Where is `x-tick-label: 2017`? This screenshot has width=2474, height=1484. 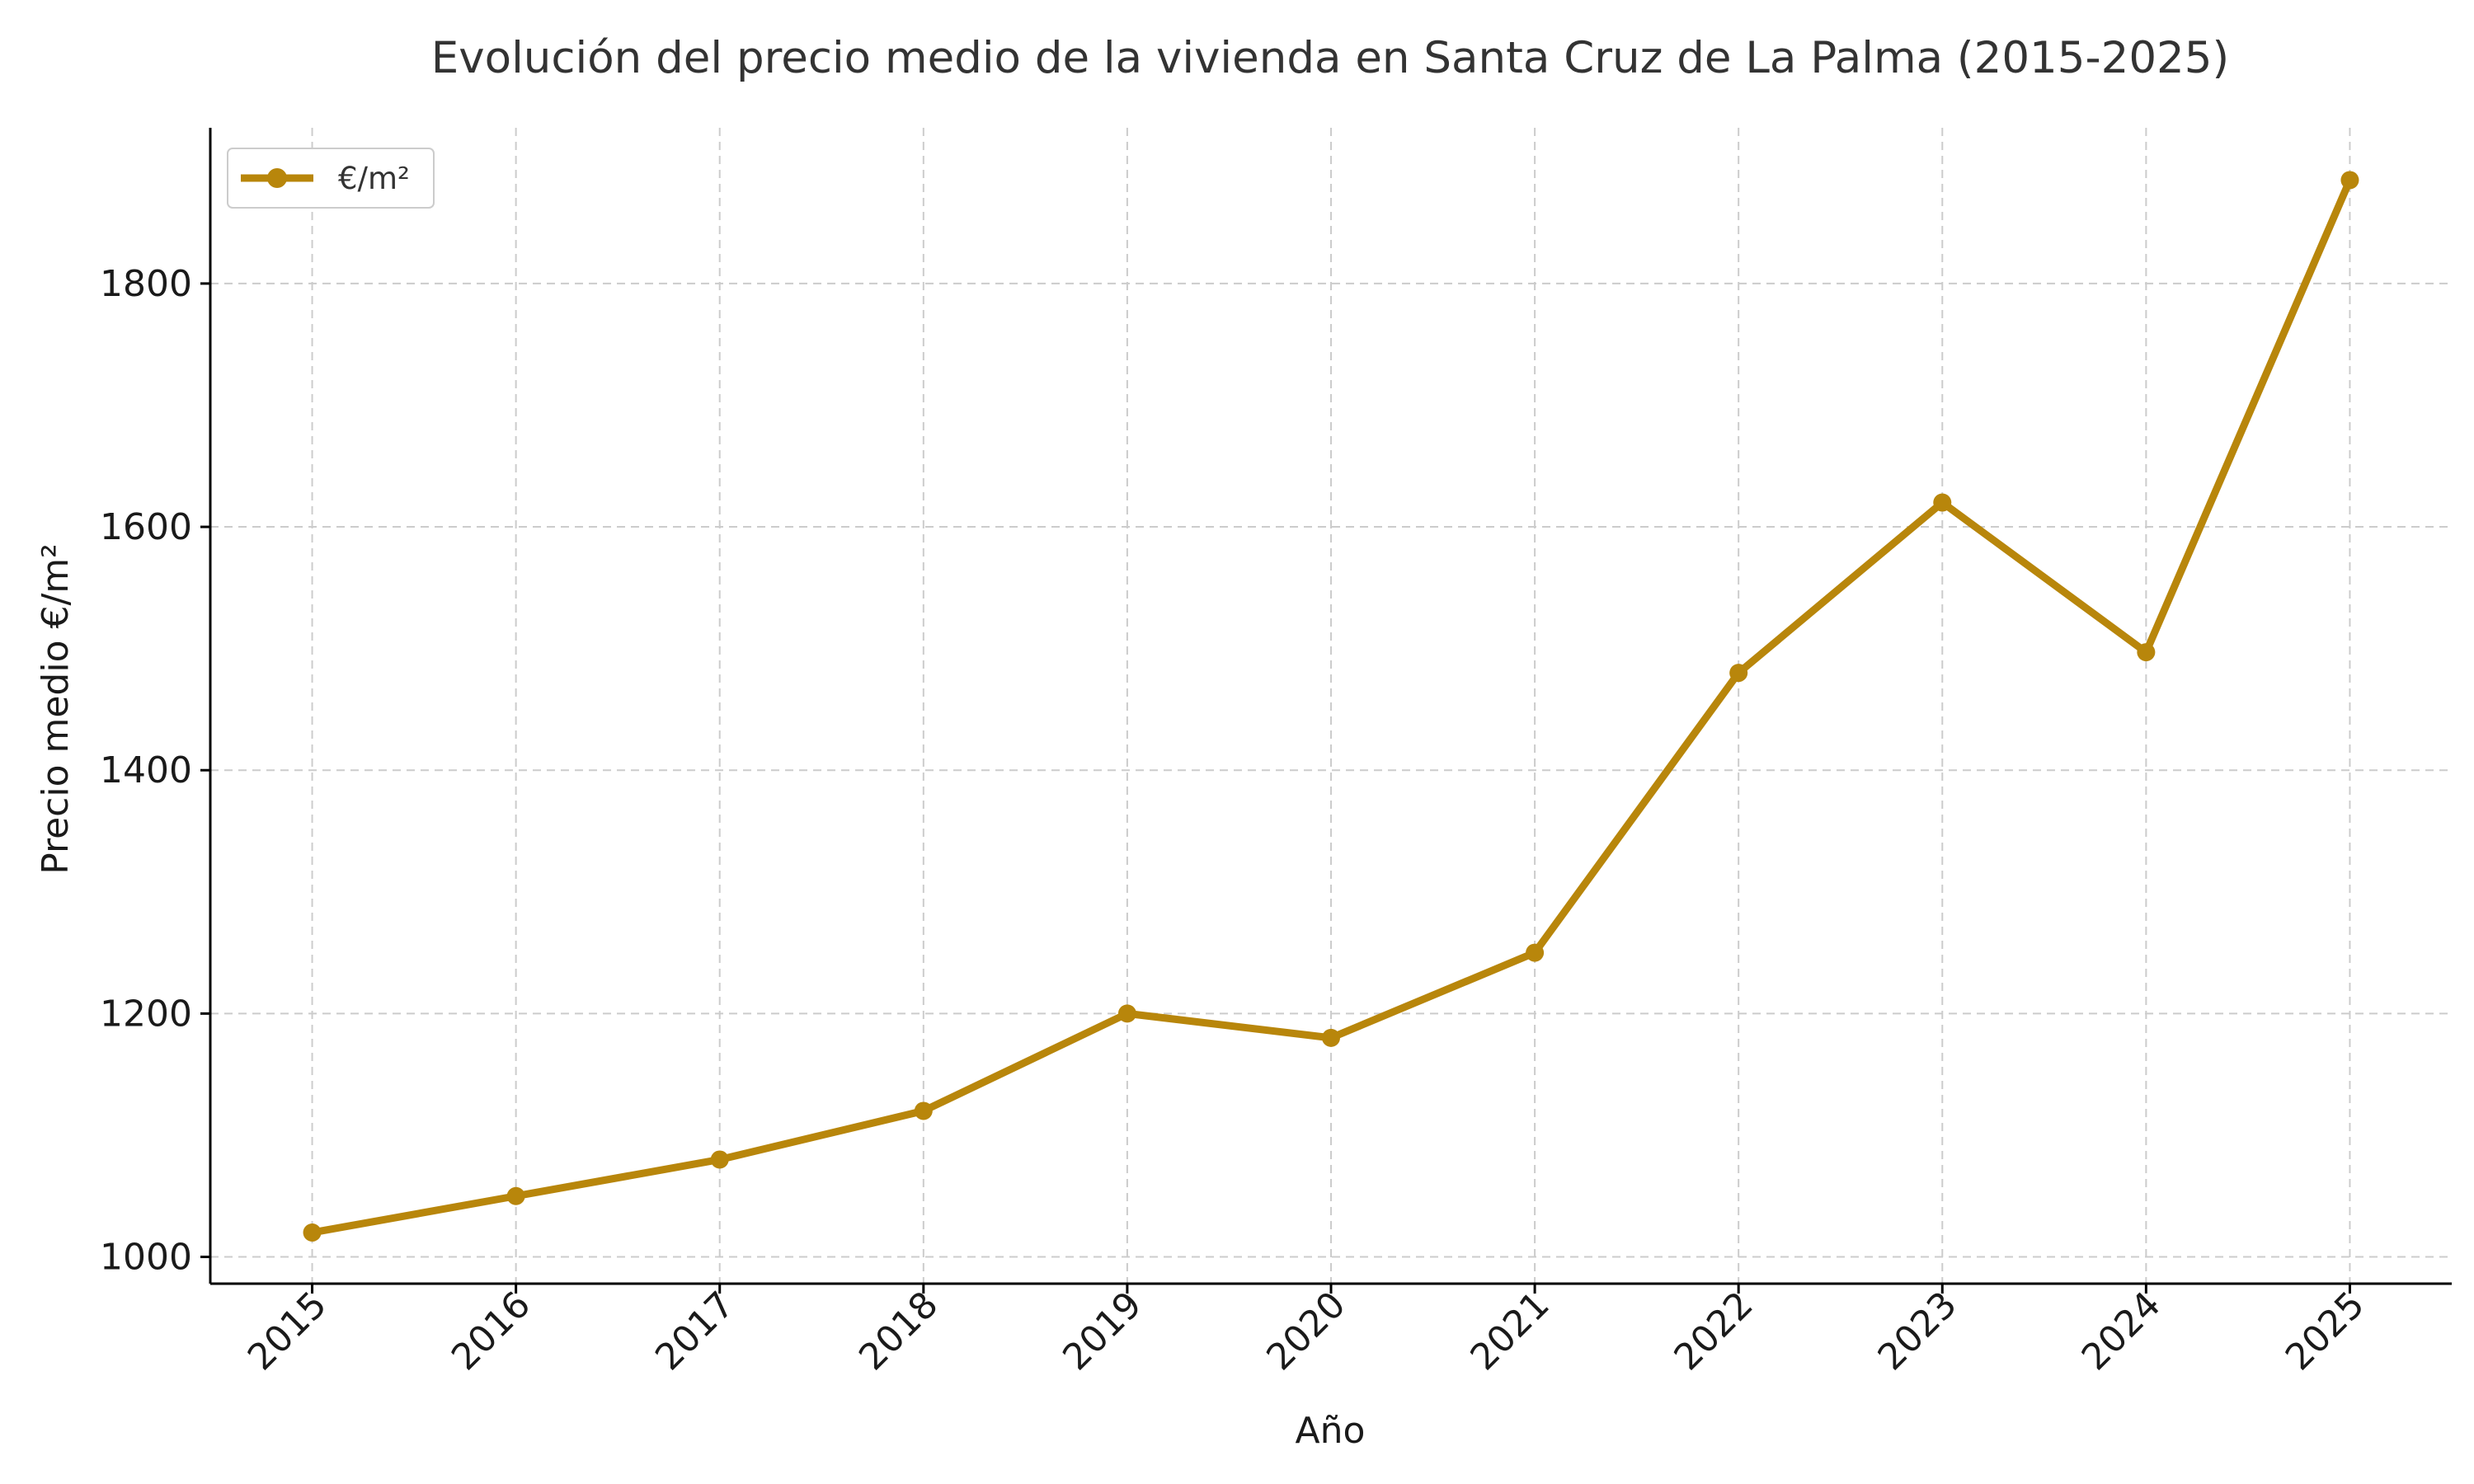
x-tick-label: 2017 is located at coordinates (694, 1331).